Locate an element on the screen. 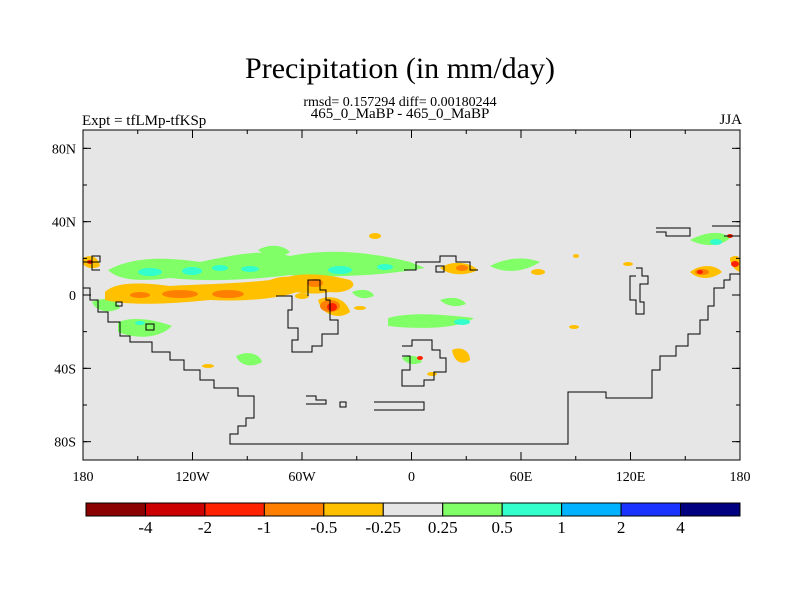  colorbar is located at coordinates (413, 509).